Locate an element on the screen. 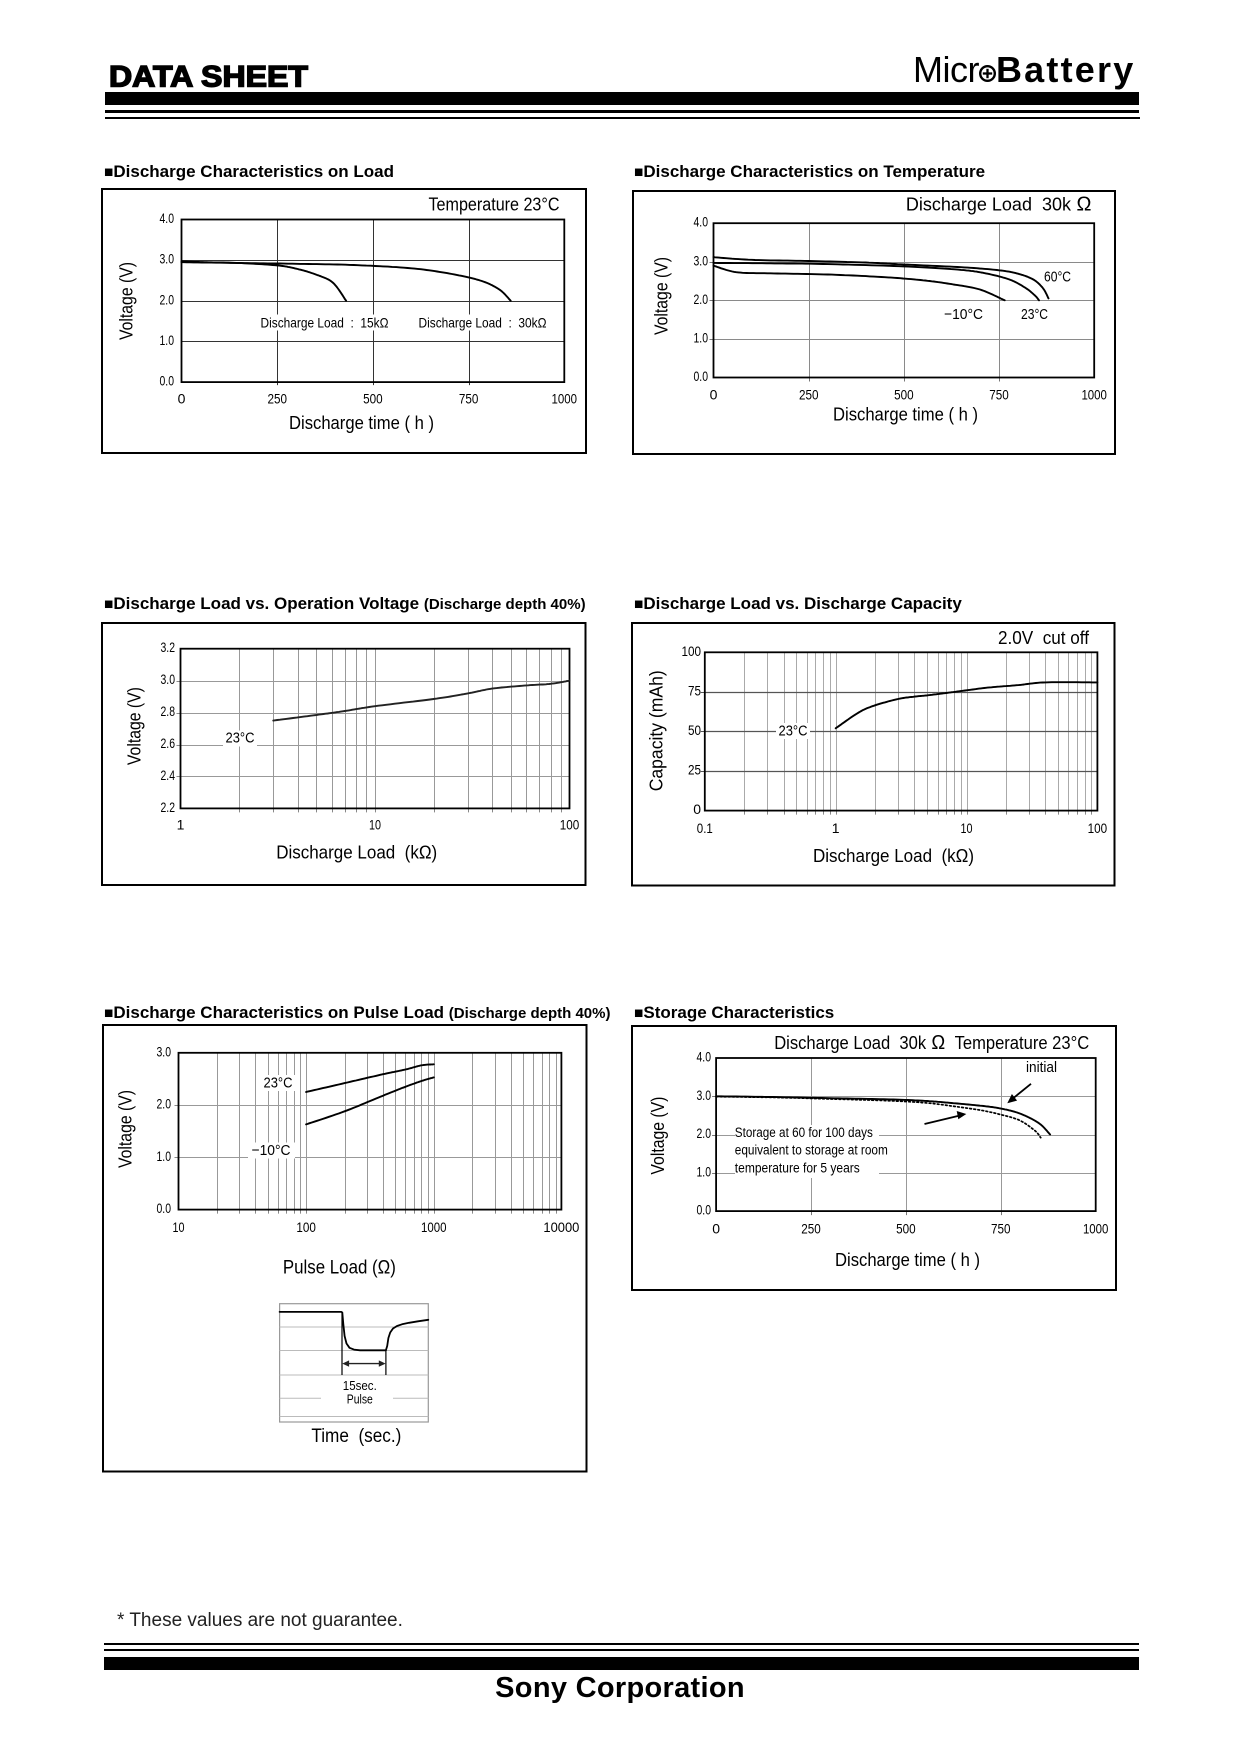 Image resolution: width=1240 pixels, height=1755 pixels. svg-text: Pulse is located at coordinates (360, 1399).